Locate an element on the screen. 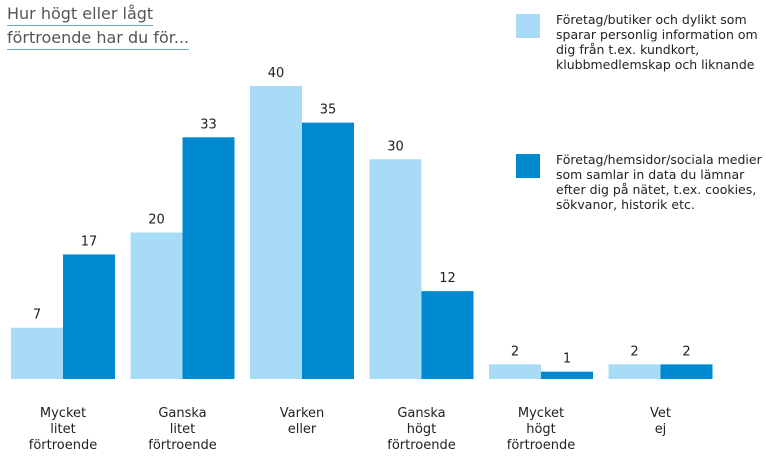  x-tick-label: Ganska högt förtroende is located at coordinates (421, 429).